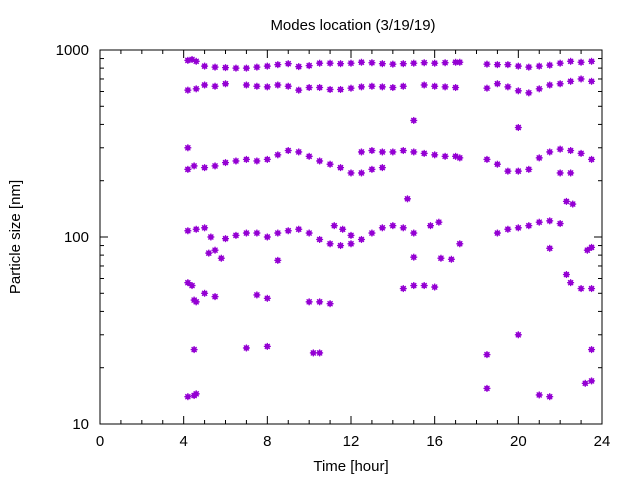  I want to click on chart-title: Modes location (3/19/19), so click(352, 25).